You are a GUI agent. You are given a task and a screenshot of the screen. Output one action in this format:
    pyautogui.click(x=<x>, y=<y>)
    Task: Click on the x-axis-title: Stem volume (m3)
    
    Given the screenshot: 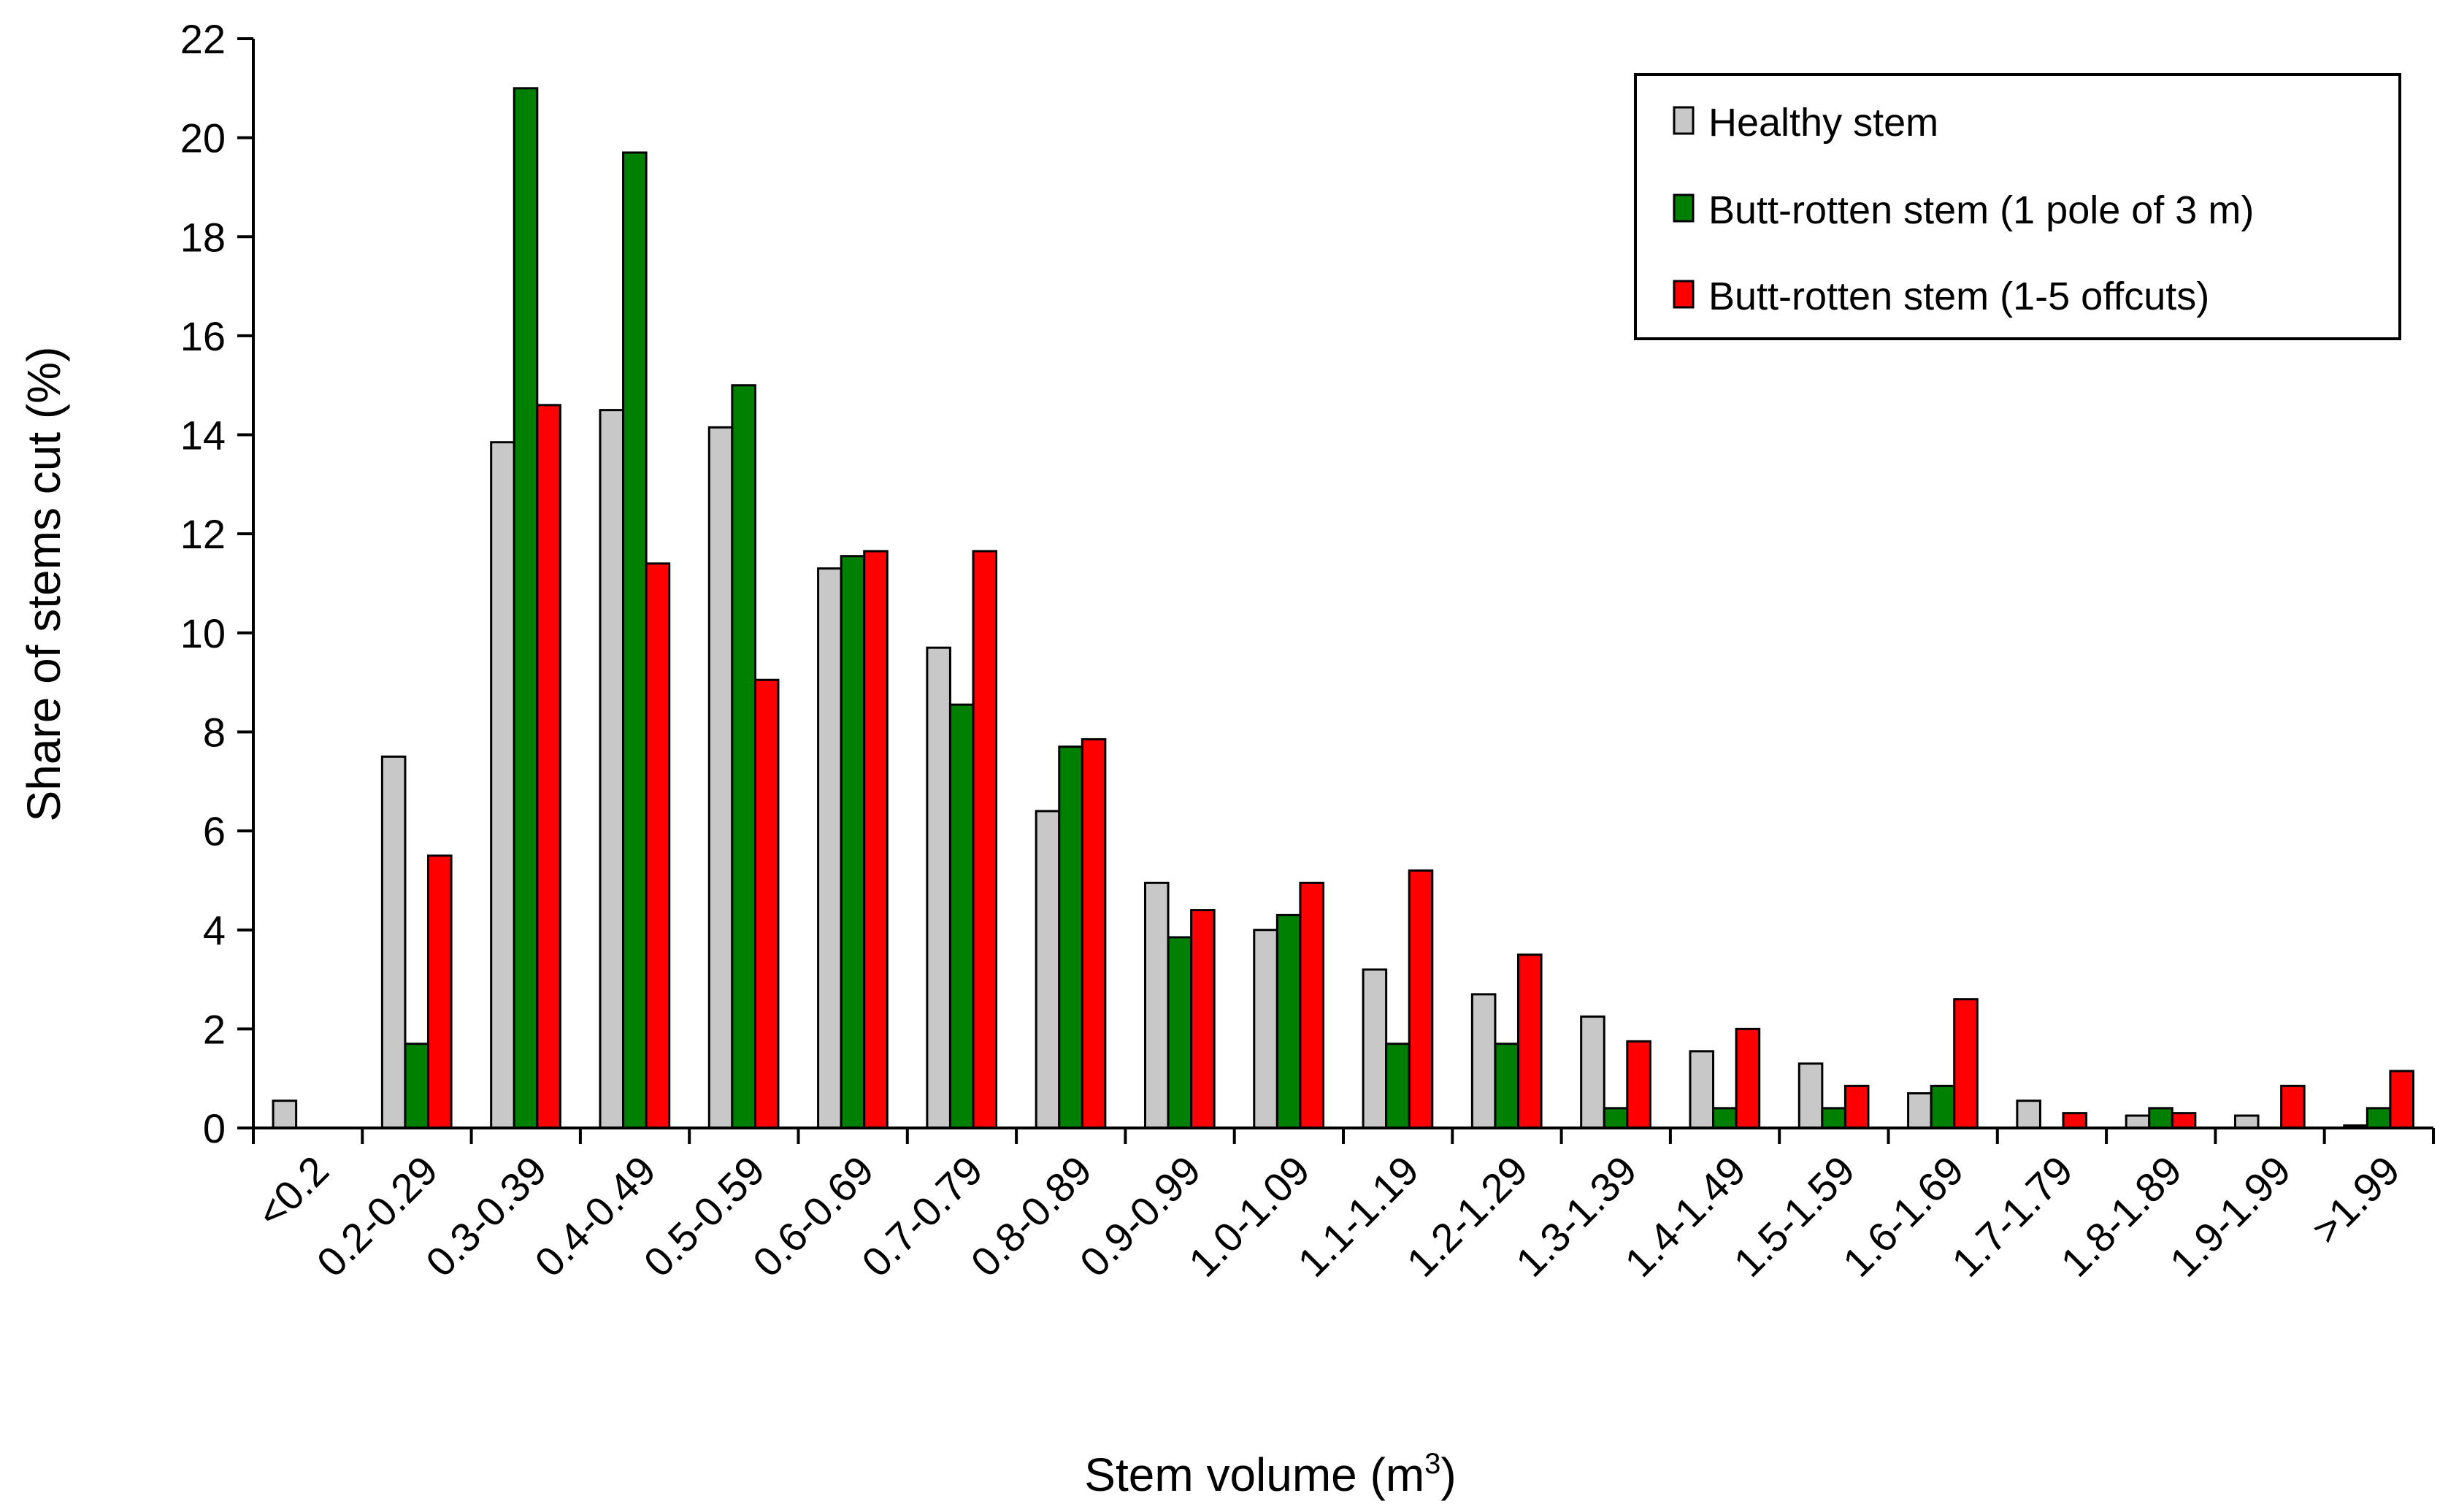 What is the action you would take?
    pyautogui.click(x=1270, y=1474)
    